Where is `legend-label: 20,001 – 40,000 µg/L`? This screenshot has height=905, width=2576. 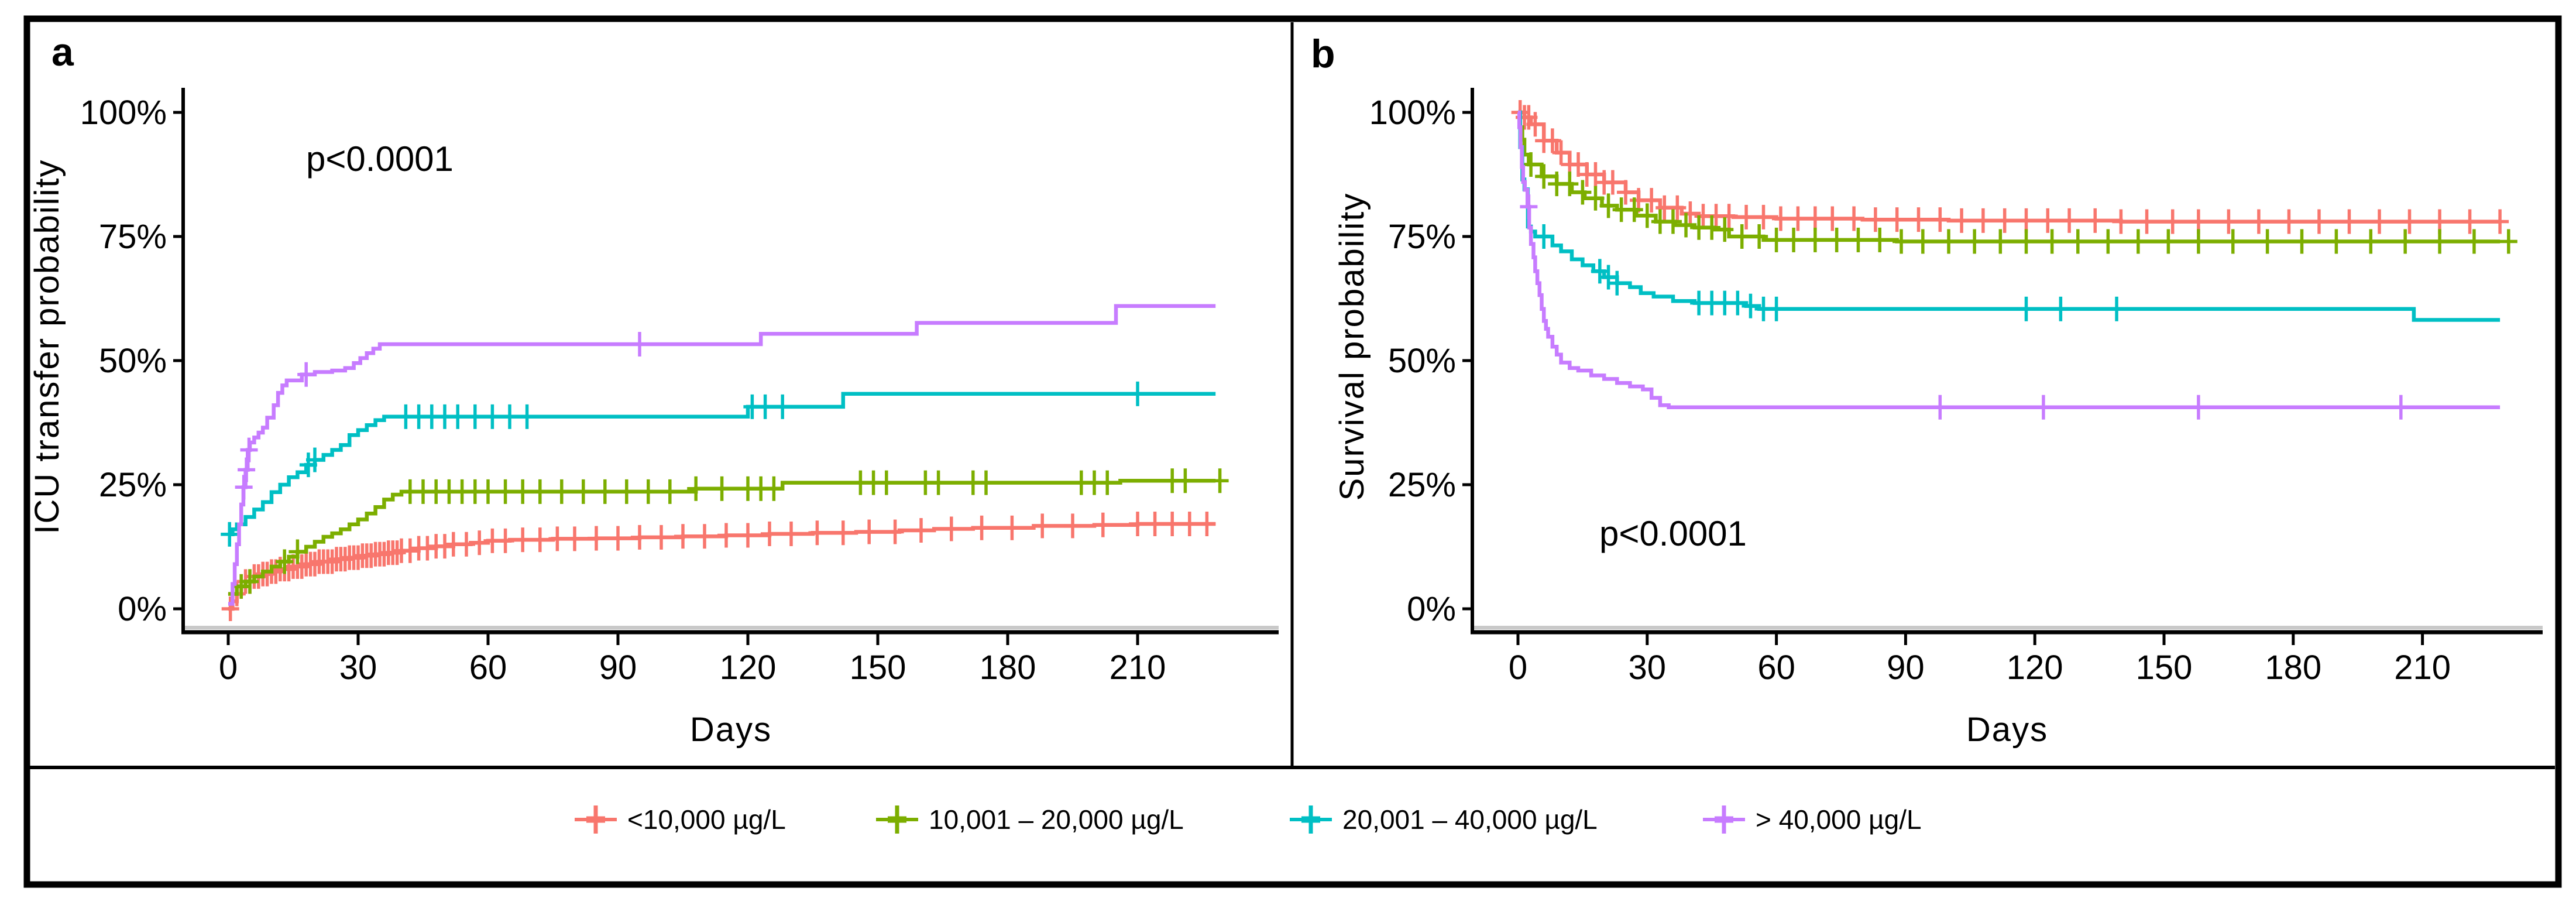 legend-label: 20,001 – 40,000 µg/L is located at coordinates (1470, 819).